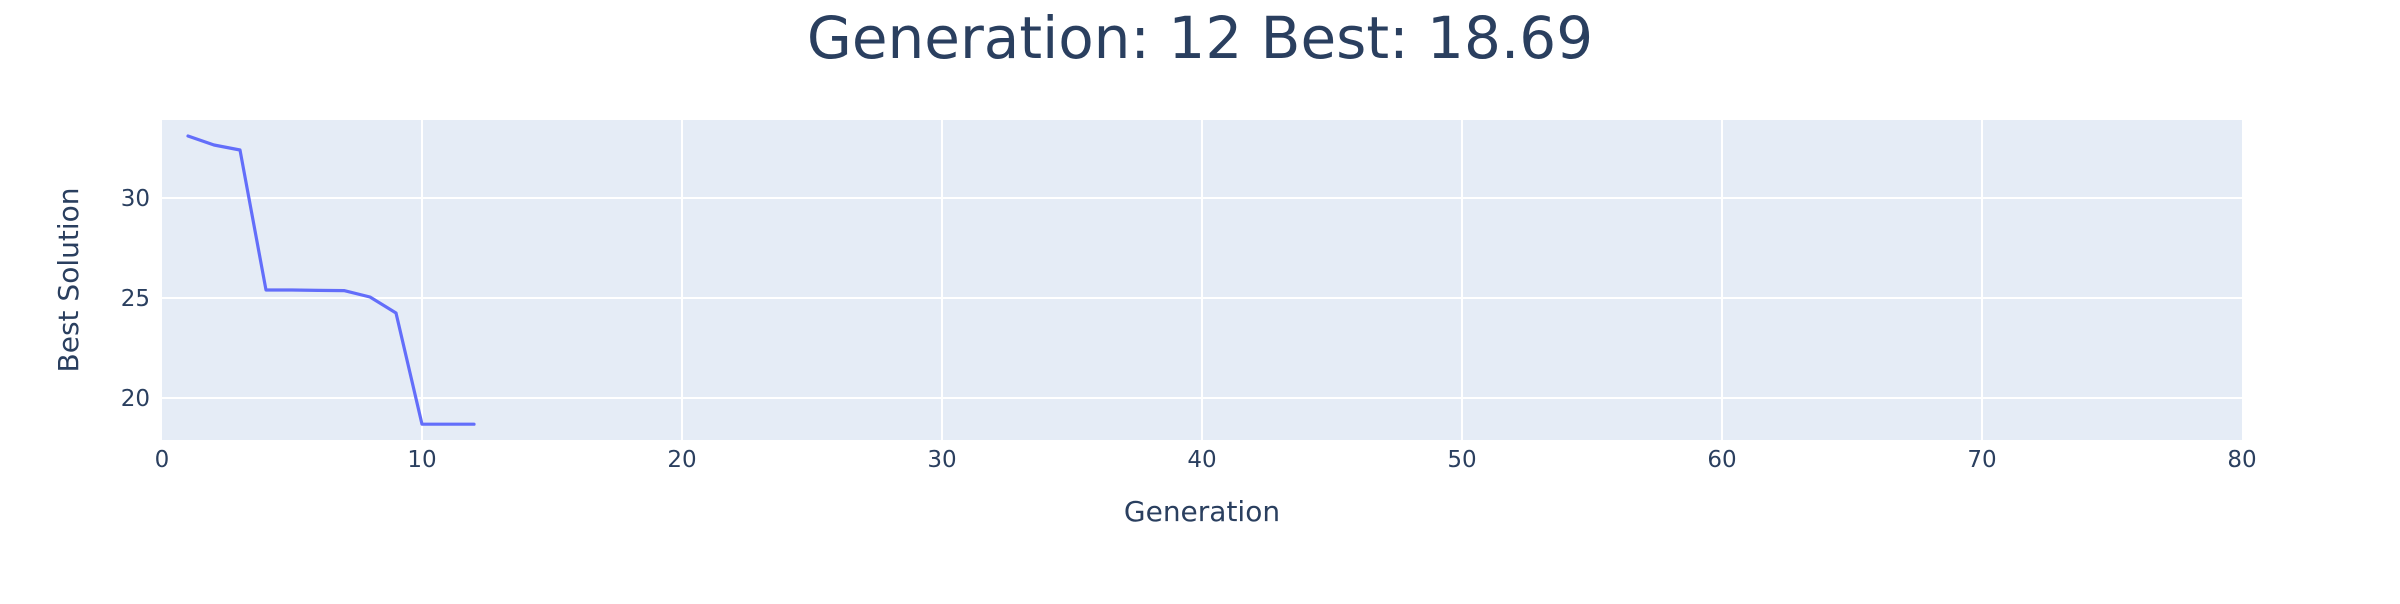 The image size is (2400, 604). What do you see at coordinates (162, 460) in the screenshot?
I see `x-tick-label: 0` at bounding box center [162, 460].